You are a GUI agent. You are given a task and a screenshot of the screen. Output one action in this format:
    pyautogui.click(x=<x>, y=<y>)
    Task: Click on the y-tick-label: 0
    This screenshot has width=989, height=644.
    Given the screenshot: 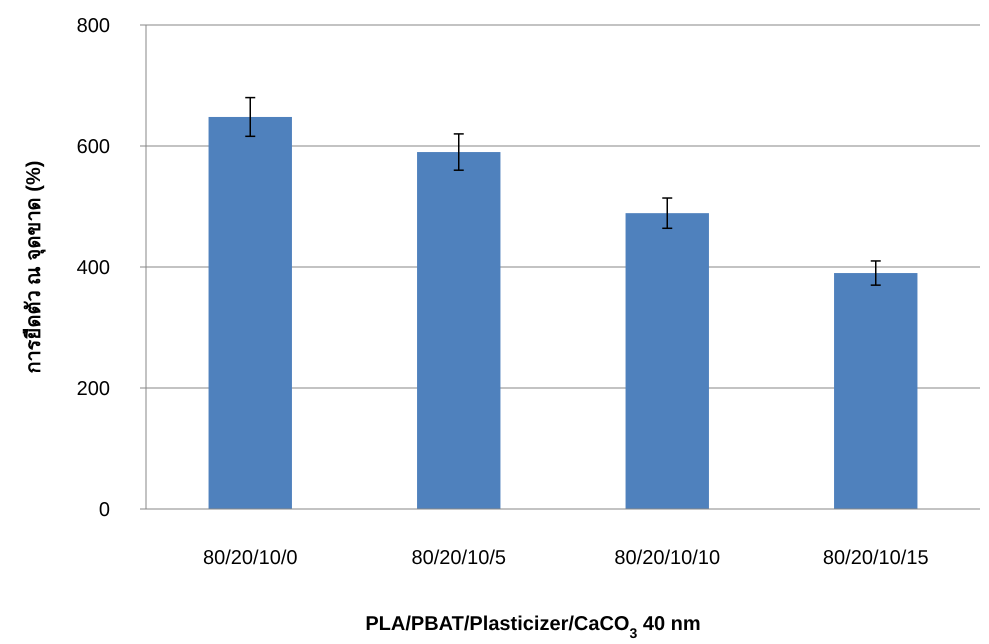 What is the action you would take?
    pyautogui.click(x=104, y=510)
    